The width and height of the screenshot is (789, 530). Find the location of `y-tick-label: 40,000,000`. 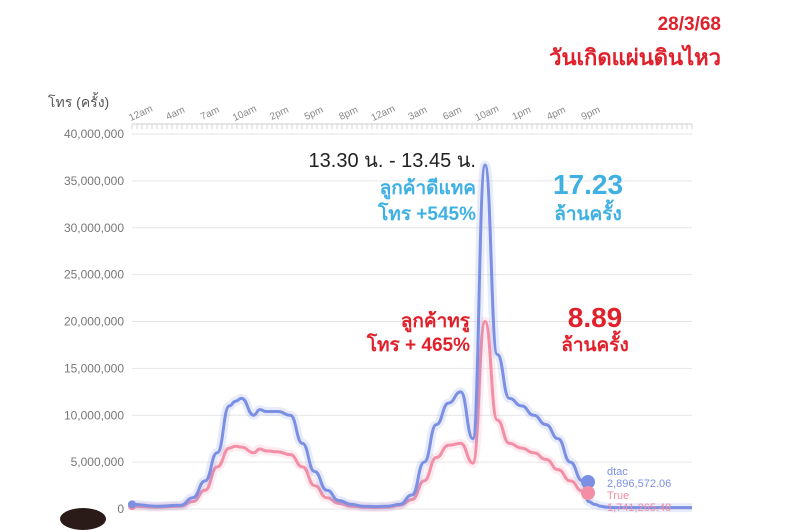

y-tick-label: 40,000,000 is located at coordinates (94, 134).